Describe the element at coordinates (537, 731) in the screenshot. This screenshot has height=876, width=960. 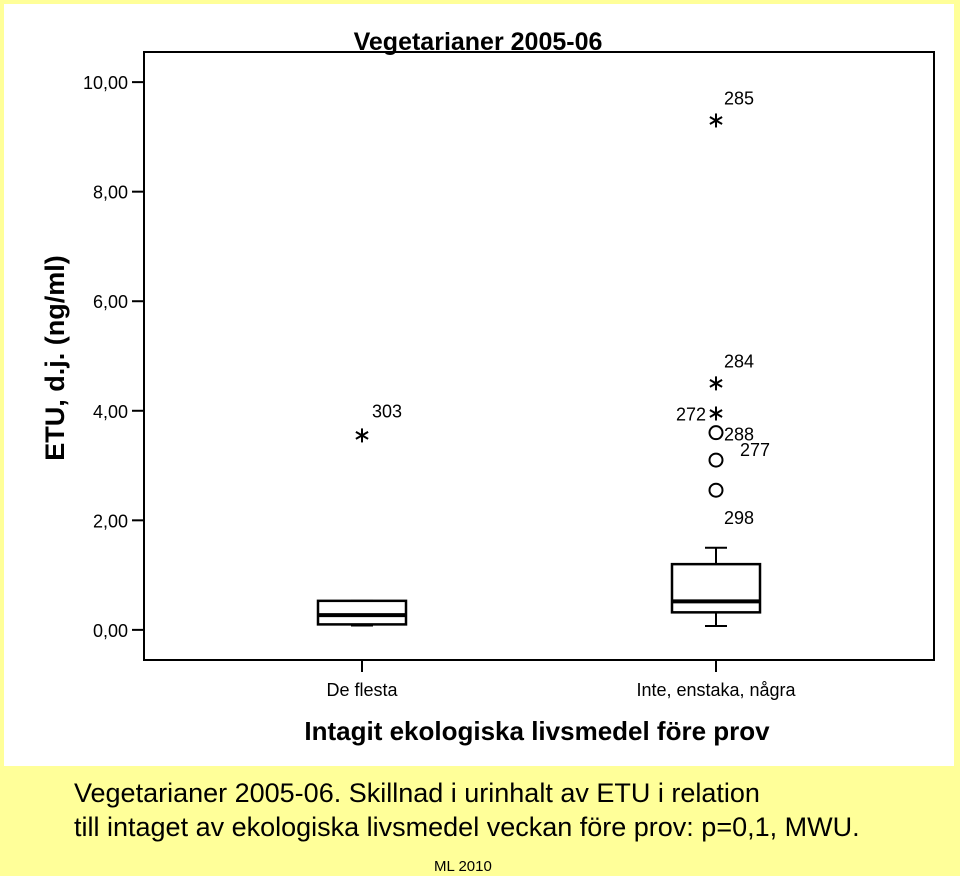
I see `x-axis-label: Intagit ekologiska livsmedel före prov` at that location.